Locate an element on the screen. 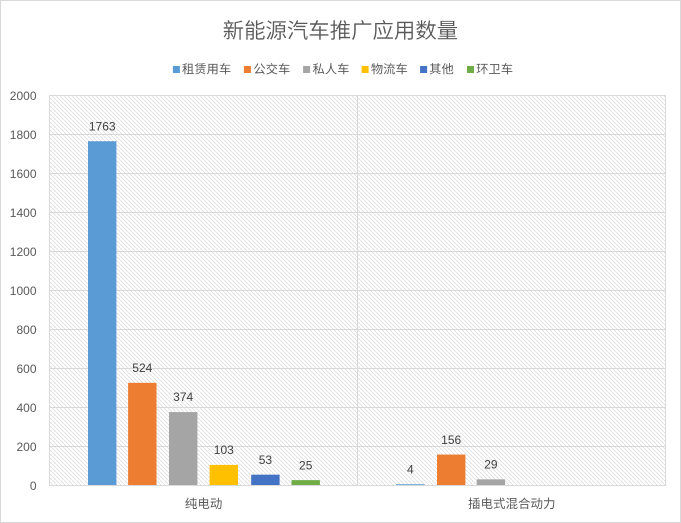  svg-text: 2000 is located at coordinates (23, 96).